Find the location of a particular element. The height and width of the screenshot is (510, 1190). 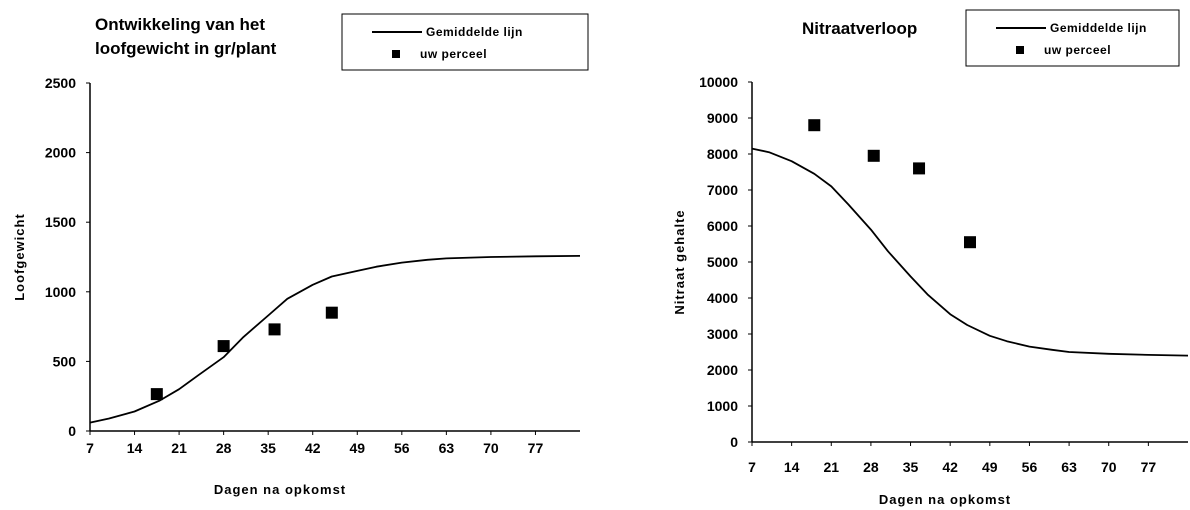

y-axis-label: Loofgewicht is located at coordinates (19, 257).